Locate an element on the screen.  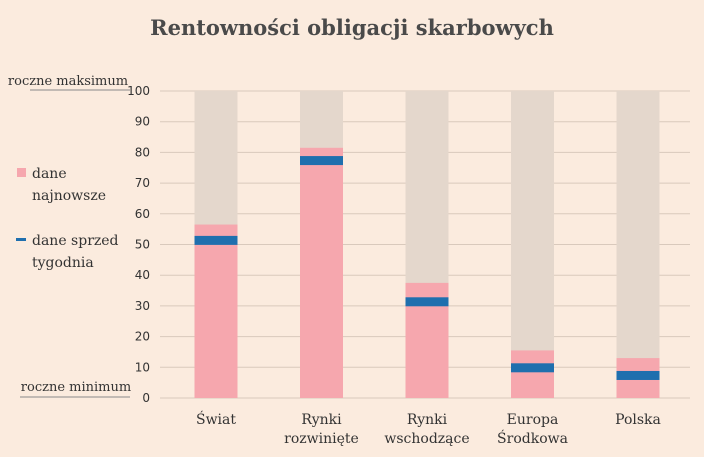
legend-marker-latest is located at coordinates (21, 172).